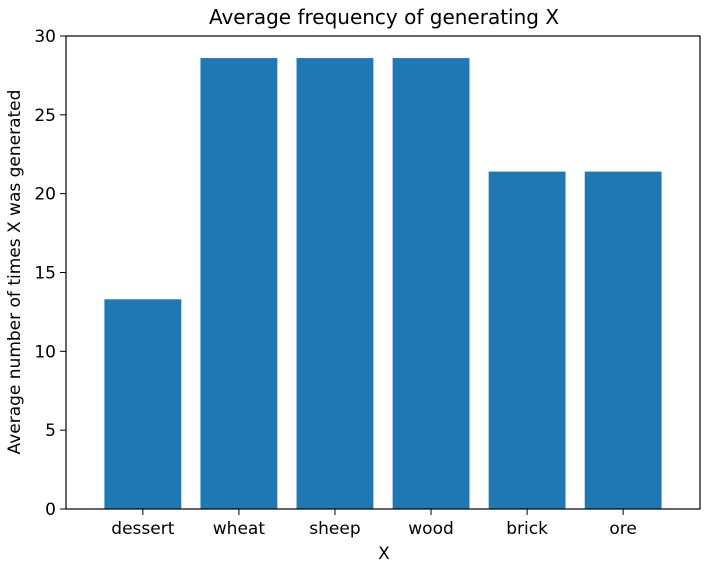  What do you see at coordinates (623, 340) in the screenshot?
I see `bar-ore` at bounding box center [623, 340].